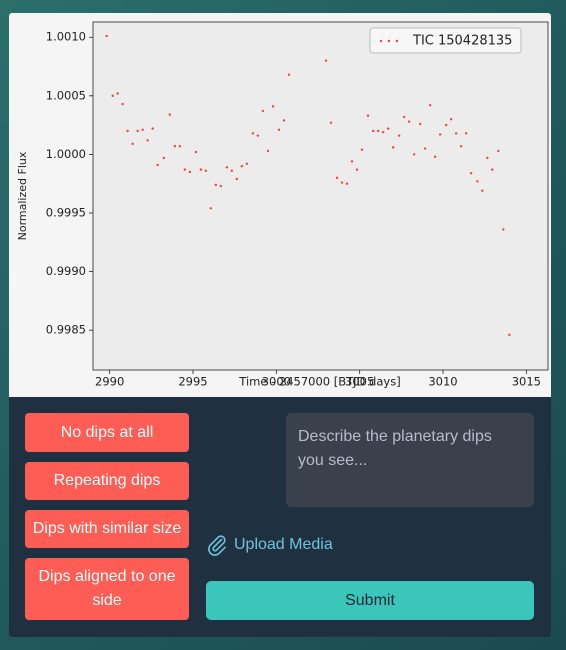 Image resolution: width=566 pixels, height=650 pixels. What do you see at coordinates (276, 382) in the screenshot?
I see `x-tick-label: 3000` at bounding box center [276, 382].